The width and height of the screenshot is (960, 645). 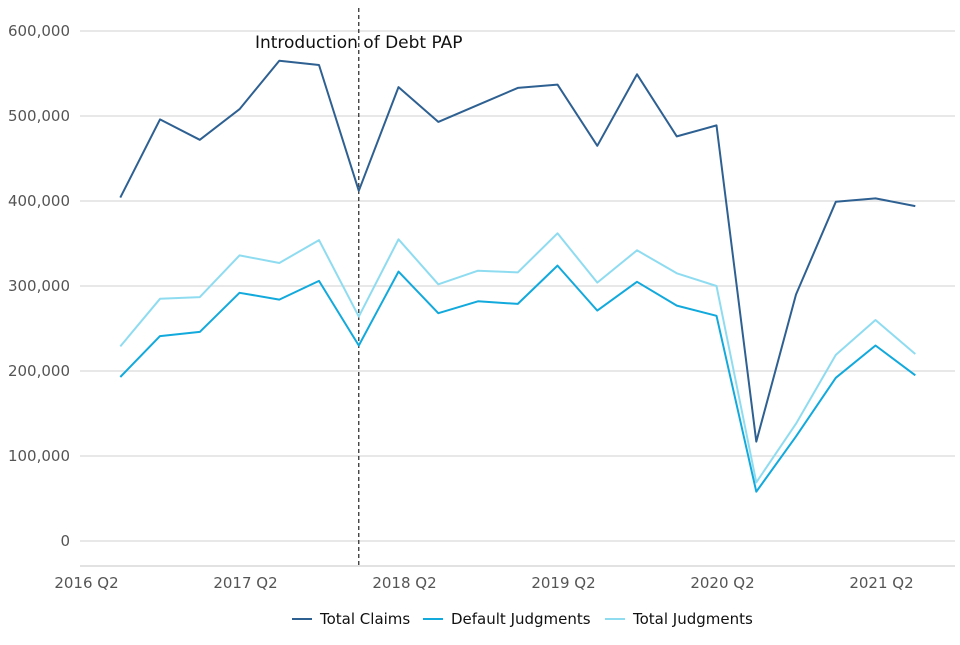 What do you see at coordinates (39, 371) in the screenshot?
I see `y-tick-label: 200,000` at bounding box center [39, 371].